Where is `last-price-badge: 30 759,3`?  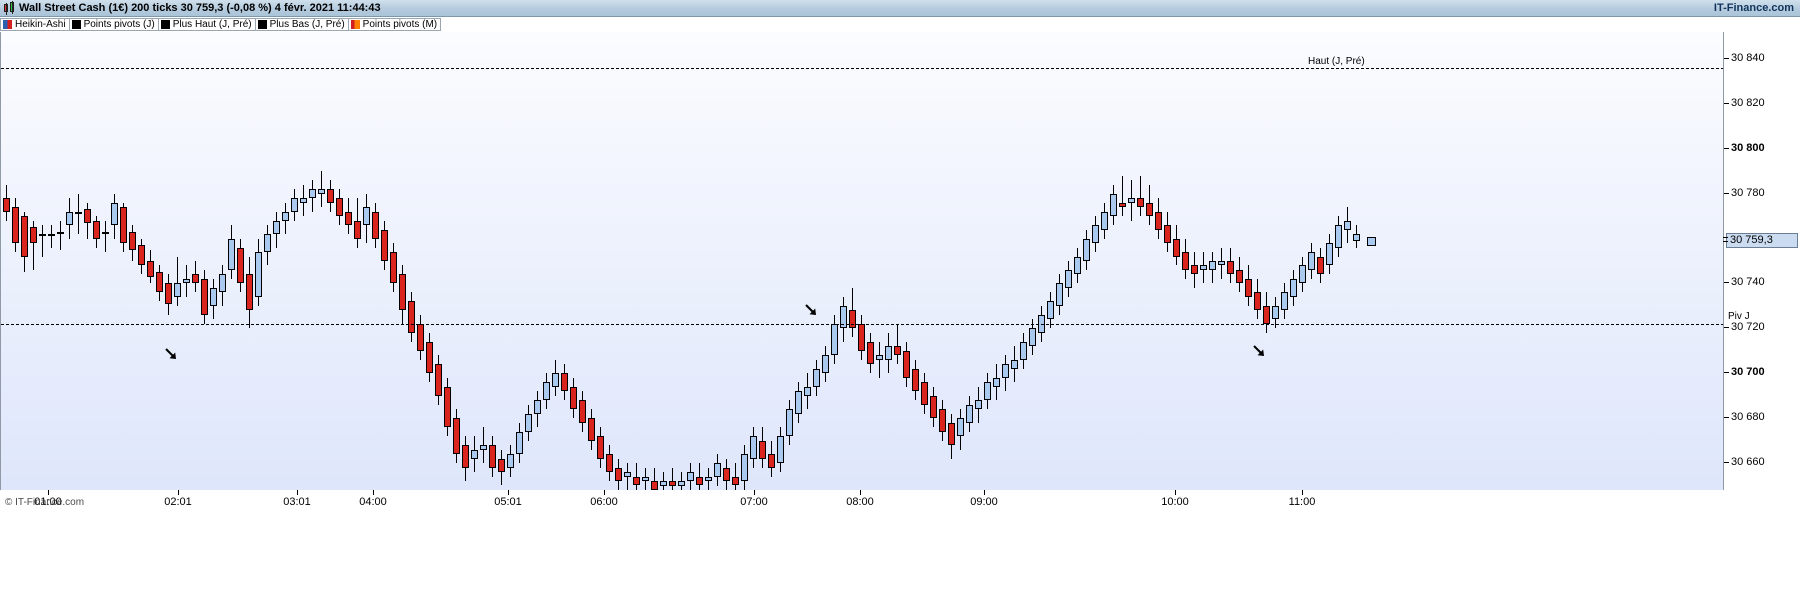 last-price-badge: 30 759,3 is located at coordinates (1760, 240).